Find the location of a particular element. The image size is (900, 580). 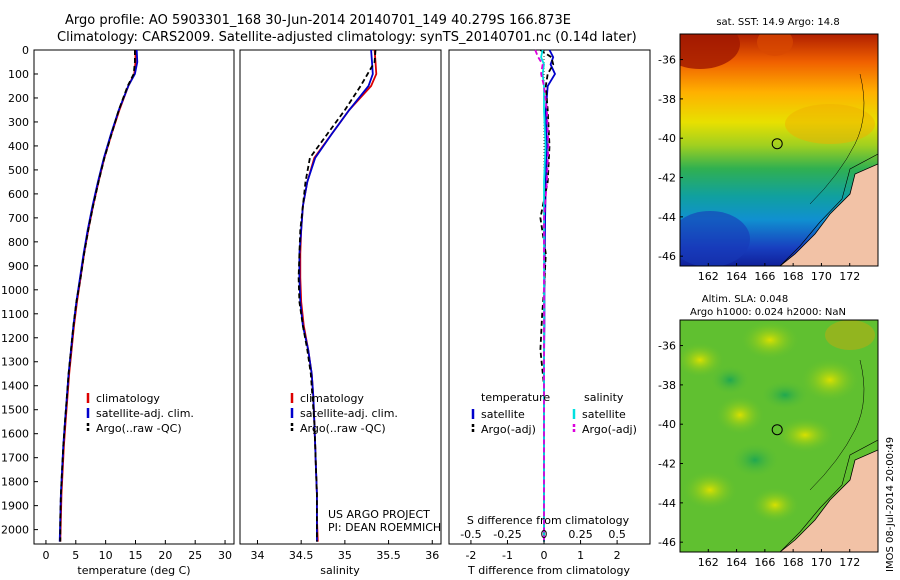

depth-tick-label: 1100 is located at coordinates (15, 314).